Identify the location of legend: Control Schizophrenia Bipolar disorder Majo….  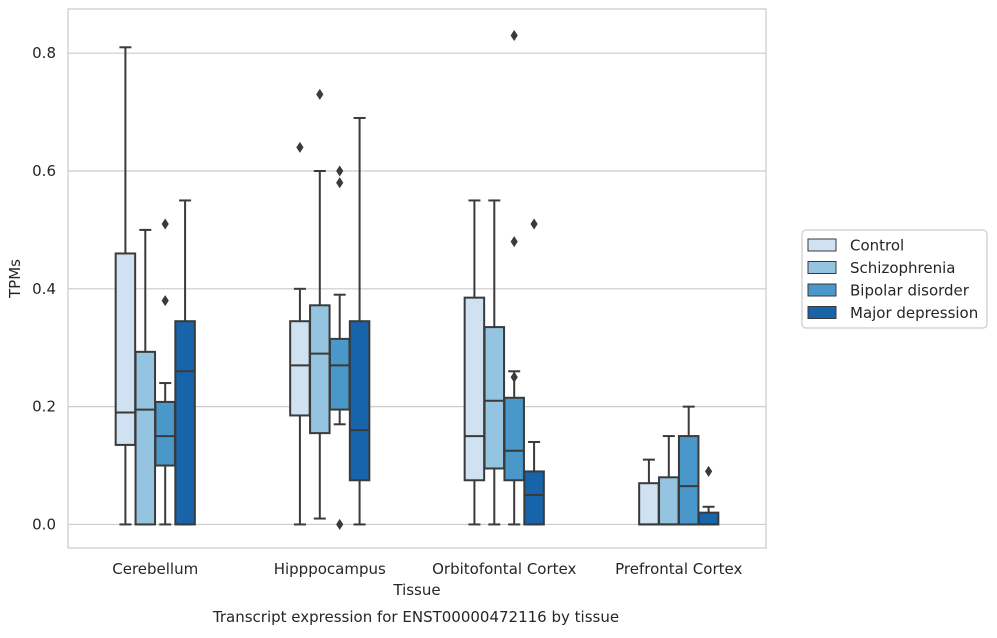
(894, 279).